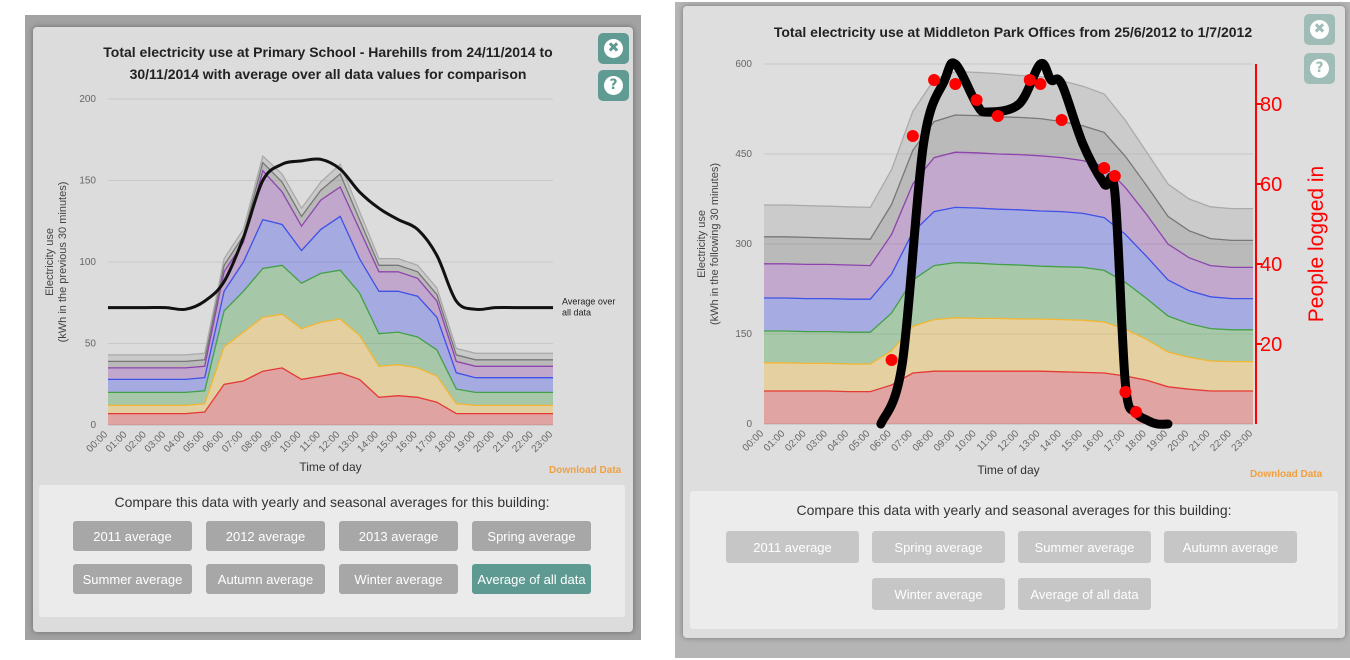  I want to click on right-button-autumn-average: Autumn average, so click(1230, 547).